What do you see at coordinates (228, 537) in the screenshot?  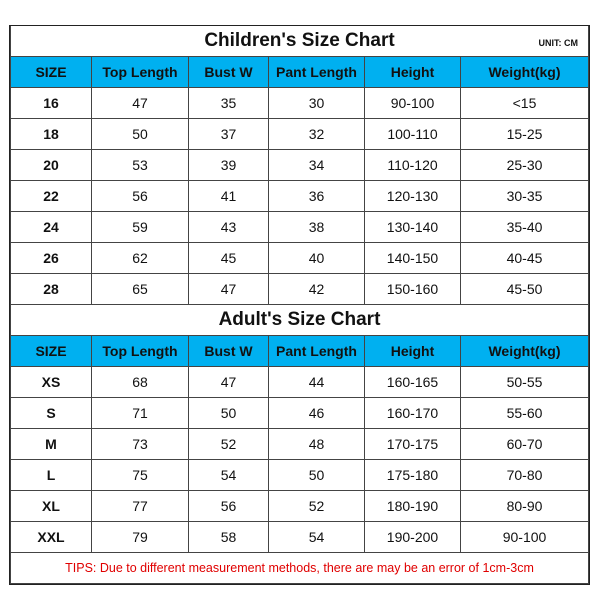 I see `value-cell: 58` at bounding box center [228, 537].